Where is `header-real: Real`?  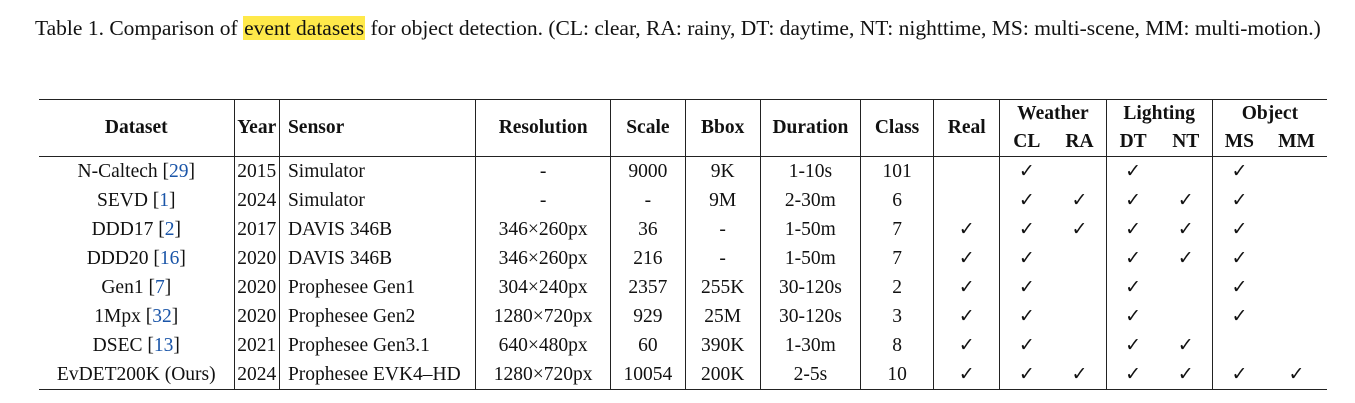 header-real: Real is located at coordinates (967, 128).